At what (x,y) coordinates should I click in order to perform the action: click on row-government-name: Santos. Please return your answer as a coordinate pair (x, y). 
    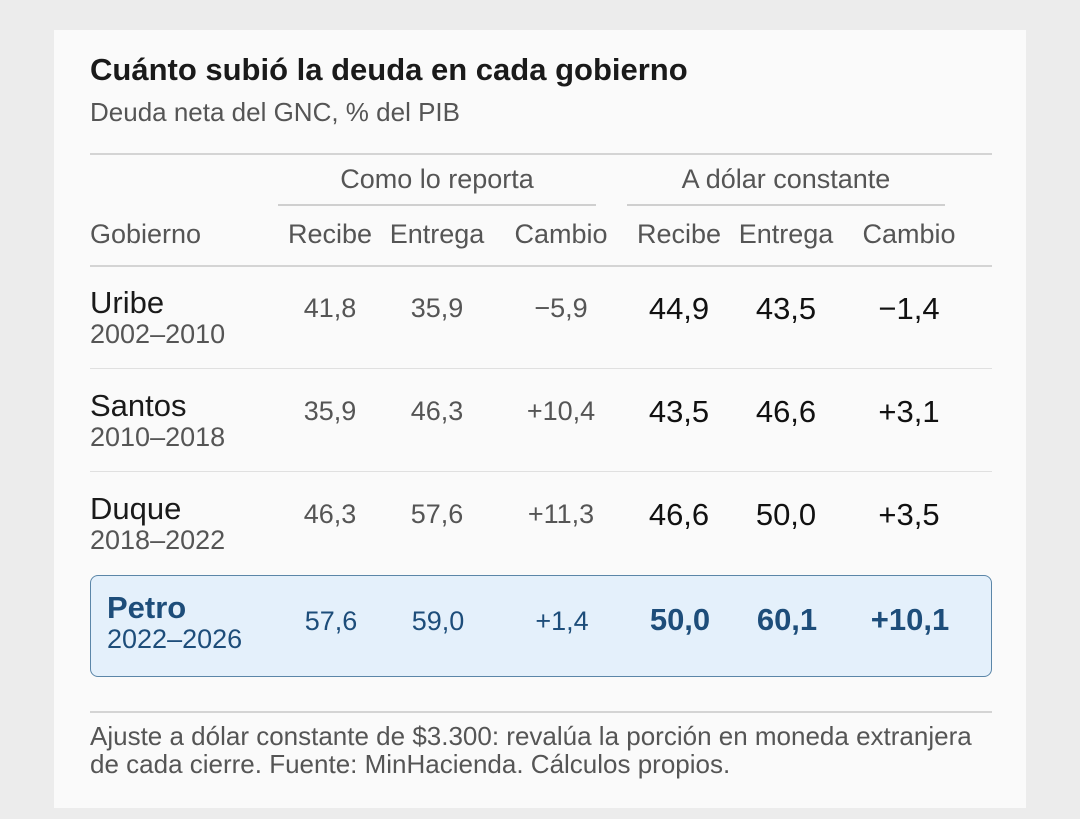
    Looking at the image, I should click on (138, 405).